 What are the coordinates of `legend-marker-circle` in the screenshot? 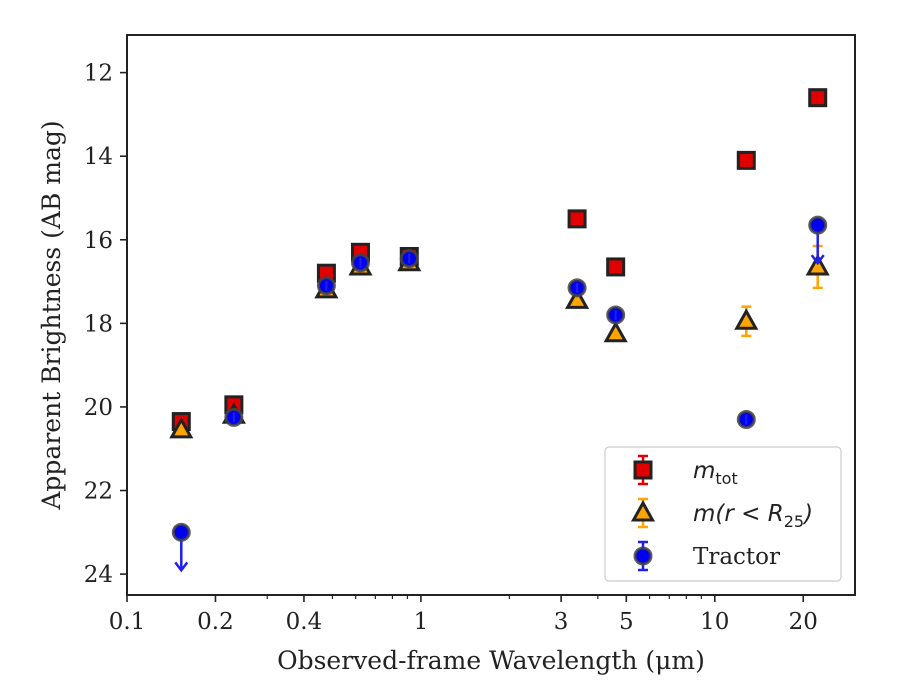 It's located at (643, 556).